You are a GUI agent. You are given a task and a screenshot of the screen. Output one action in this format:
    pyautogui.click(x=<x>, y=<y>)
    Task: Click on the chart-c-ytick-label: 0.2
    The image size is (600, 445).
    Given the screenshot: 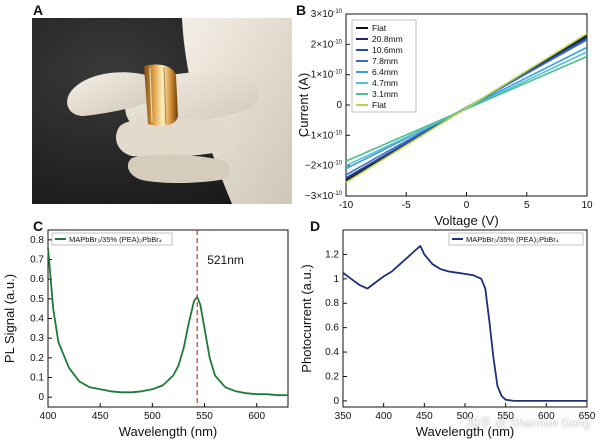 What is the action you would take?
    pyautogui.click(x=37, y=358)
    